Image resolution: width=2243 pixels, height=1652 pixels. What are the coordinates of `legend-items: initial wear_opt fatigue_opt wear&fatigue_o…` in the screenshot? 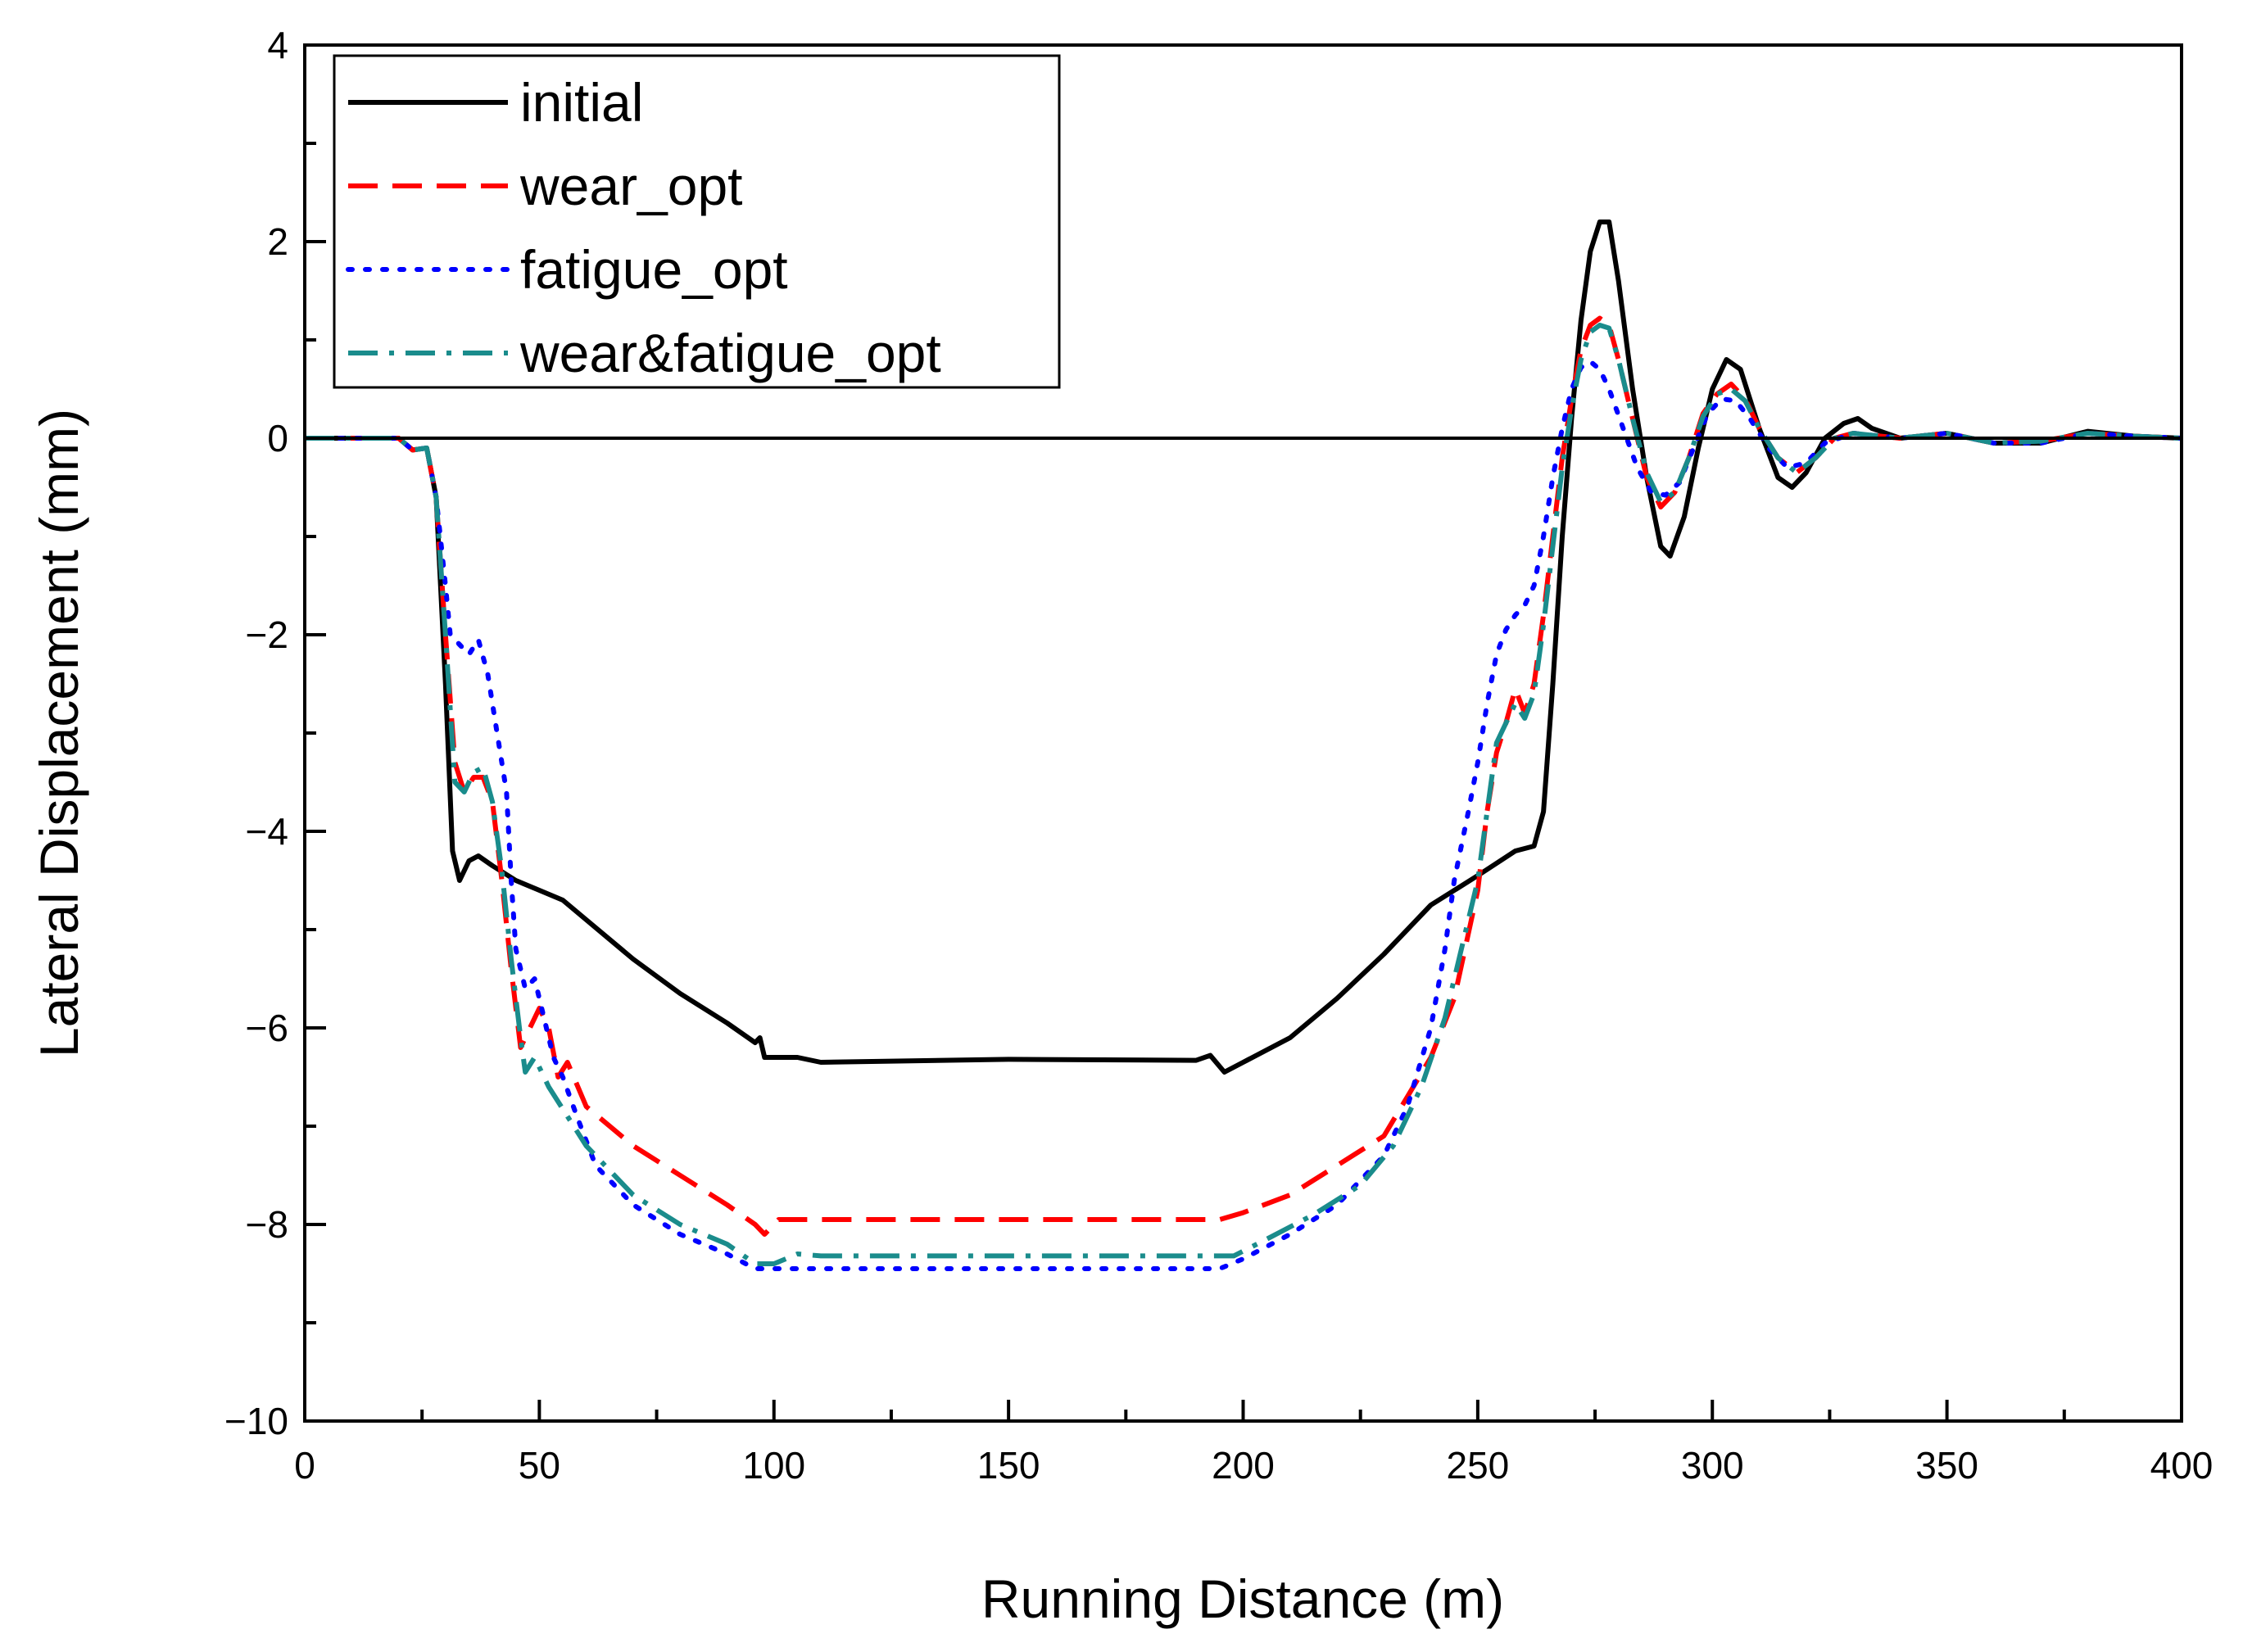 It's located at (643, 227).